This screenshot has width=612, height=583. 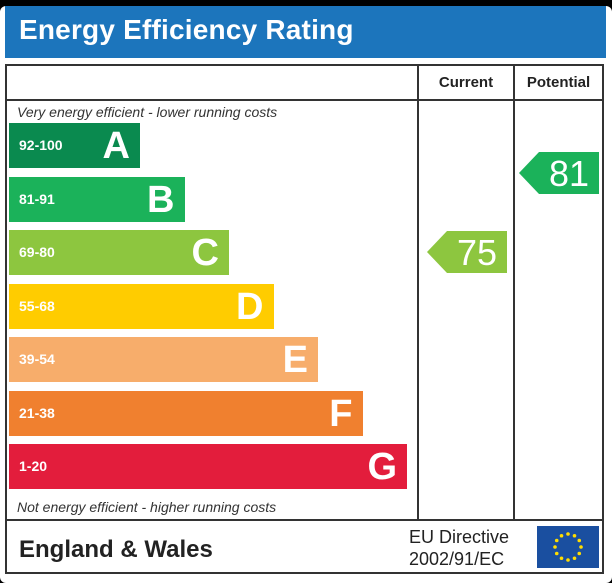 I want to click on eu-flag-icon, so click(x=568, y=547).